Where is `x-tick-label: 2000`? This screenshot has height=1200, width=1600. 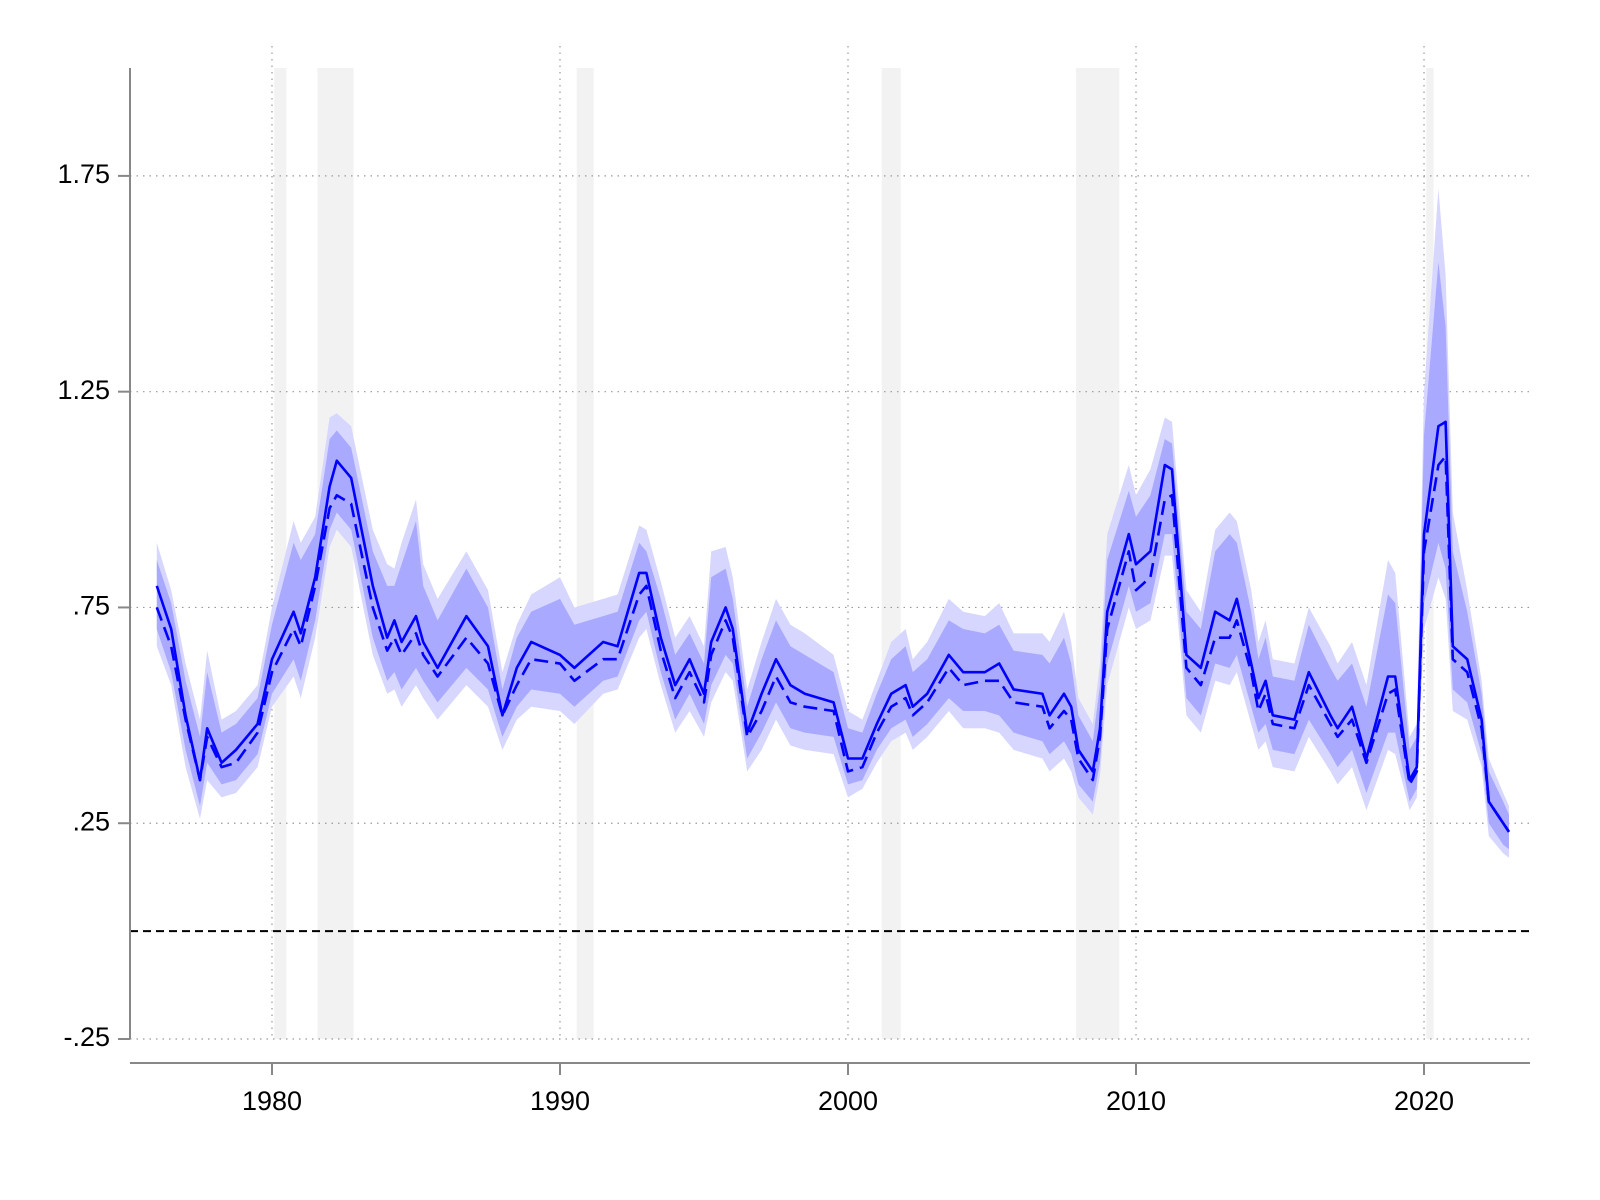 x-tick-label: 2000 is located at coordinates (848, 1101).